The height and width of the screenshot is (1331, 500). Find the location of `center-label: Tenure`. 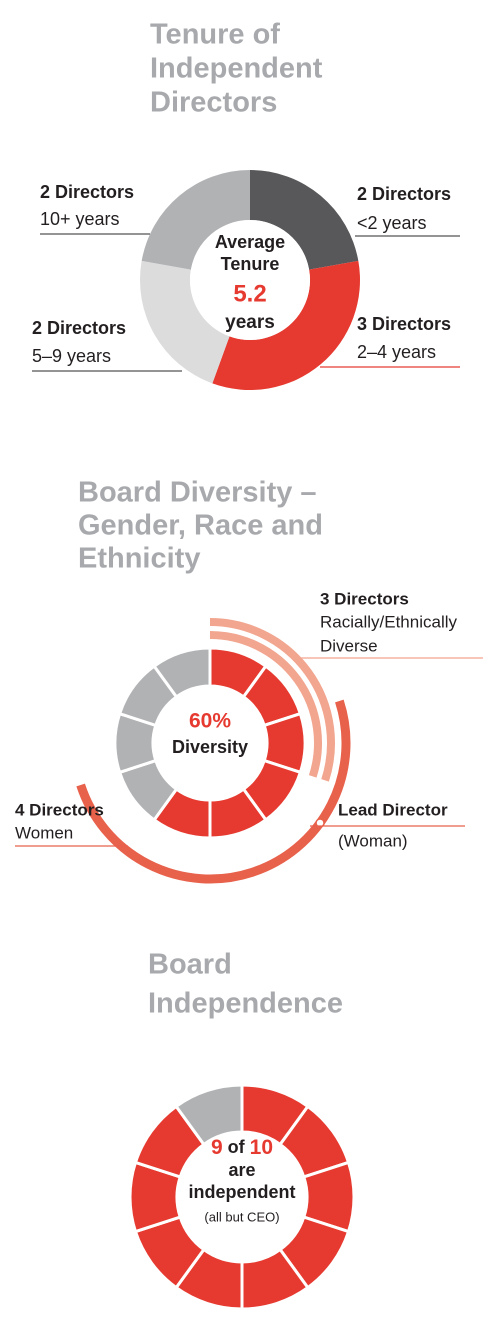

center-label: Tenure is located at coordinates (250, 264).